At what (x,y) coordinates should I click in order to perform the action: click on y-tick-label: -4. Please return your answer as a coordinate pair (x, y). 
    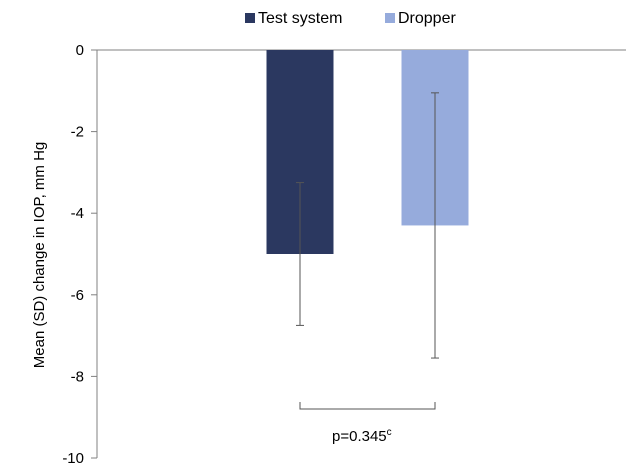
    Looking at the image, I should click on (77, 213).